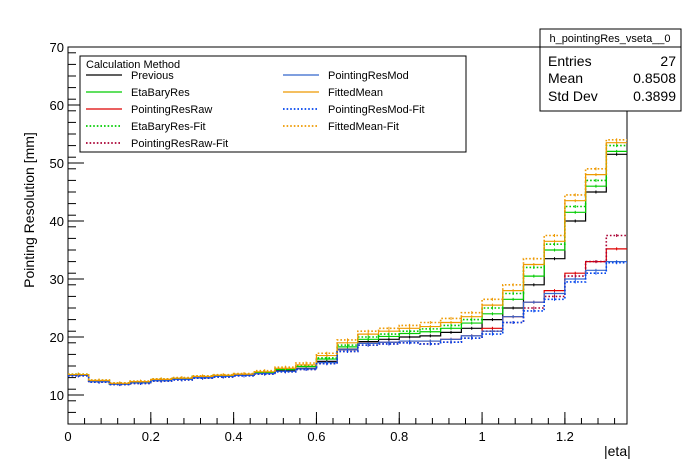 This screenshot has width=696, height=472. I want to click on legend-entry: PointingResRaw, so click(149, 110).